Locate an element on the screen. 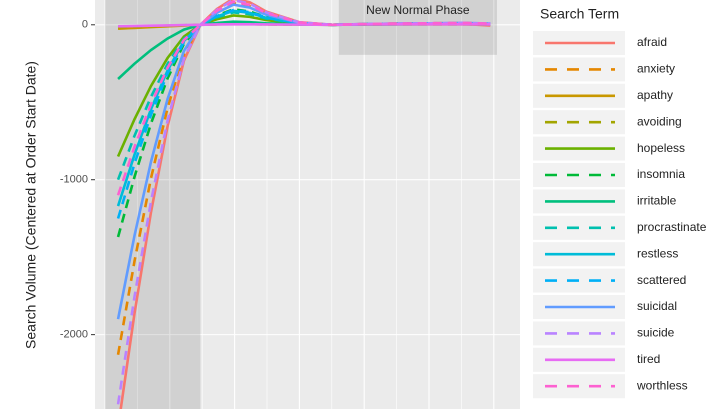 The height and width of the screenshot is (409, 727). legend-label: restless is located at coordinates (657, 253).